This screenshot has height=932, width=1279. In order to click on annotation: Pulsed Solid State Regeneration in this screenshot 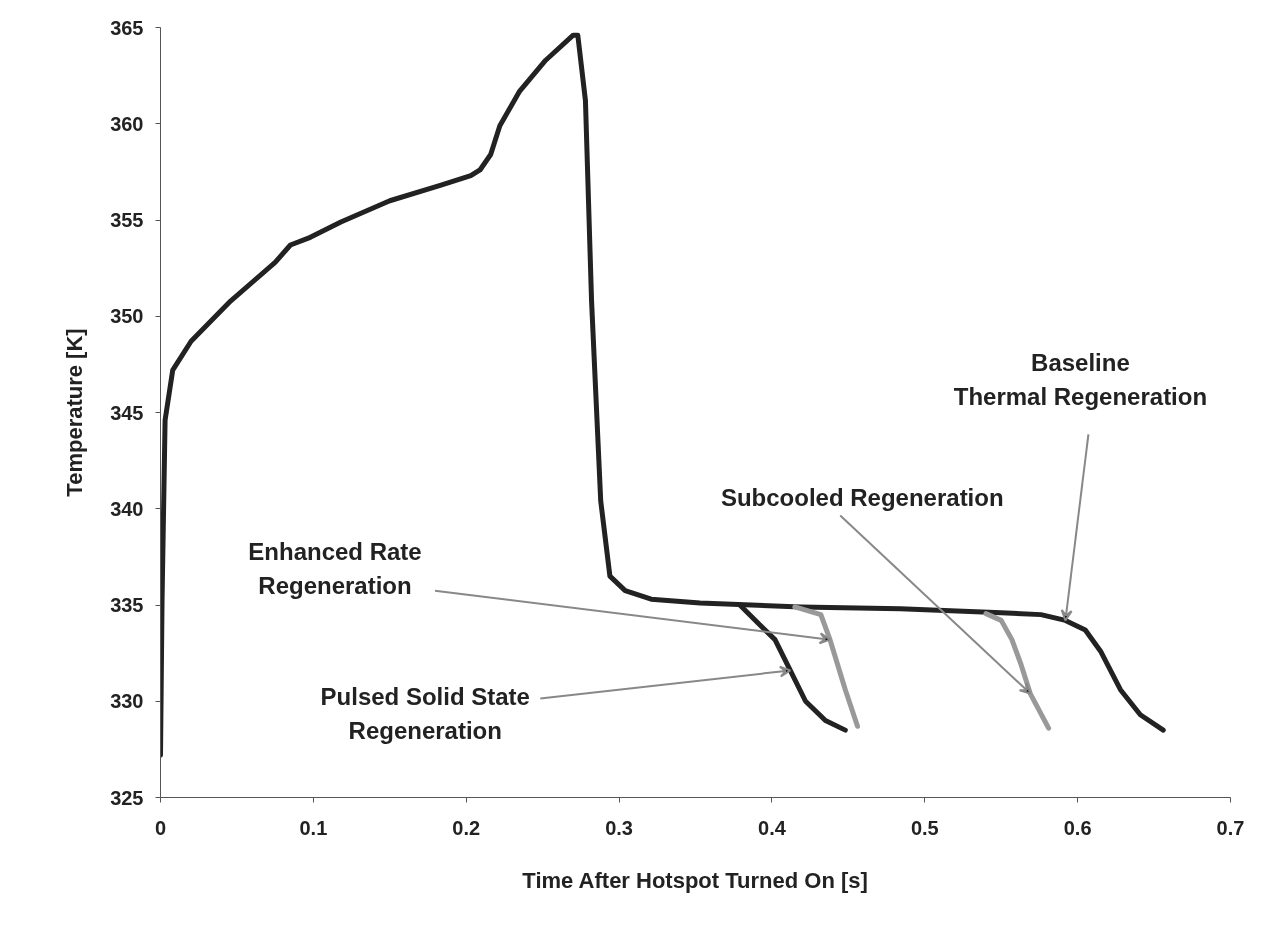, I will do `click(425, 713)`.